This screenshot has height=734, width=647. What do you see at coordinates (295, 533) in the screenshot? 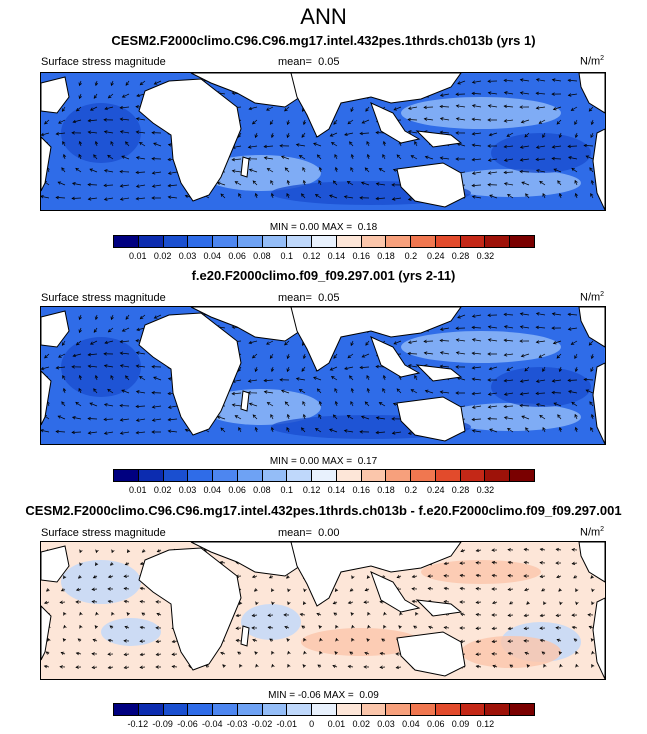
I see `panel-3-mean-label: mean=` at bounding box center [295, 533].